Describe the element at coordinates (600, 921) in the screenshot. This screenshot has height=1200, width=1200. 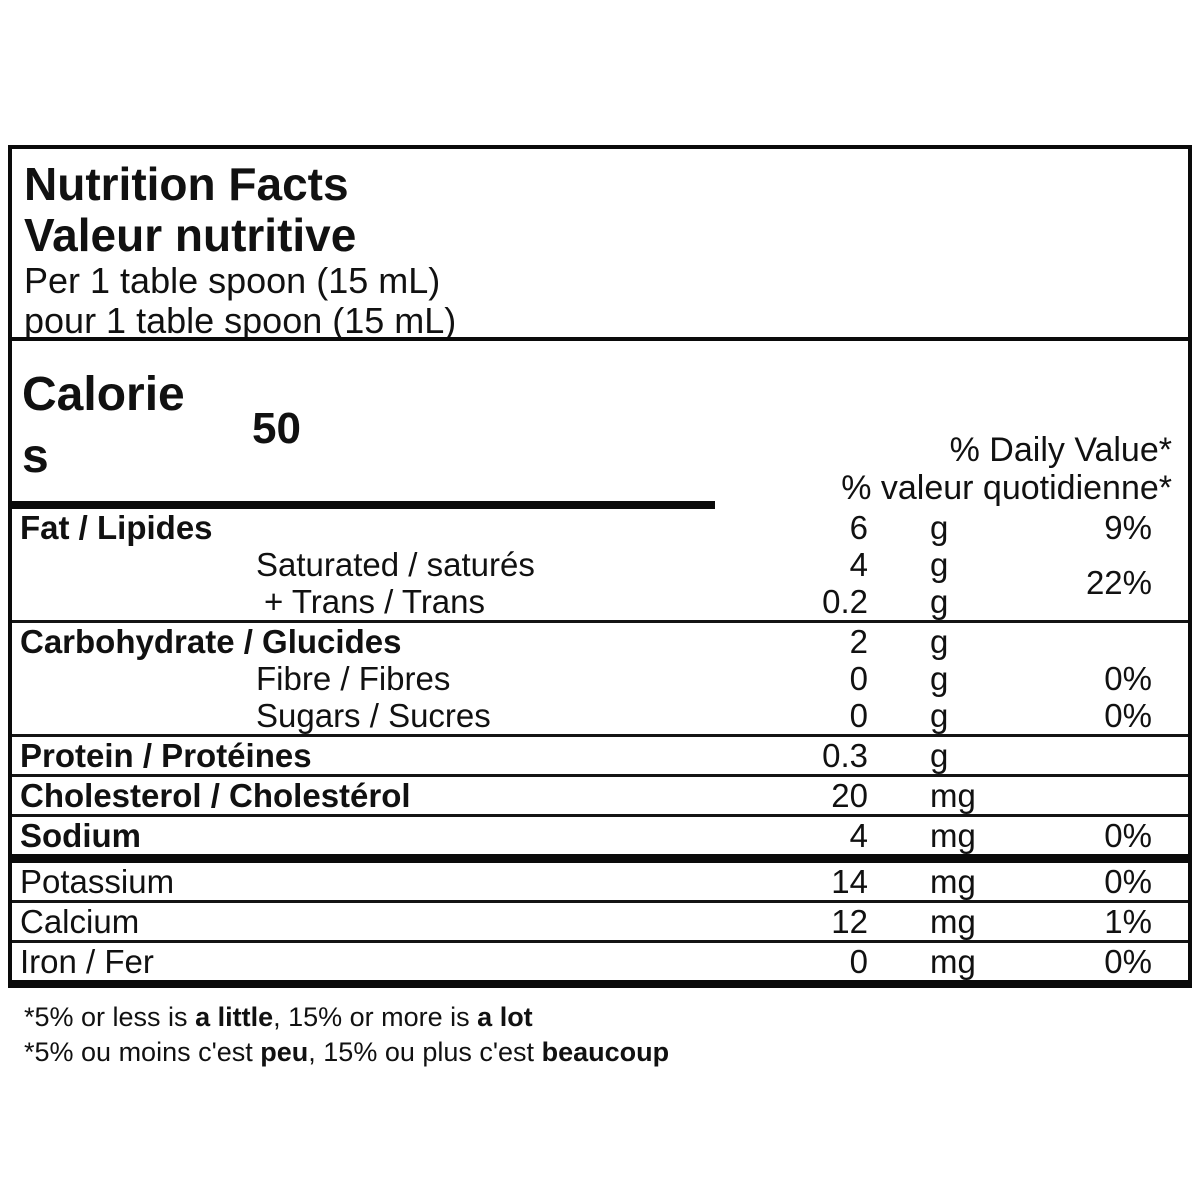
I see `row-calcium: Calcium 12 mg 1%` at that location.